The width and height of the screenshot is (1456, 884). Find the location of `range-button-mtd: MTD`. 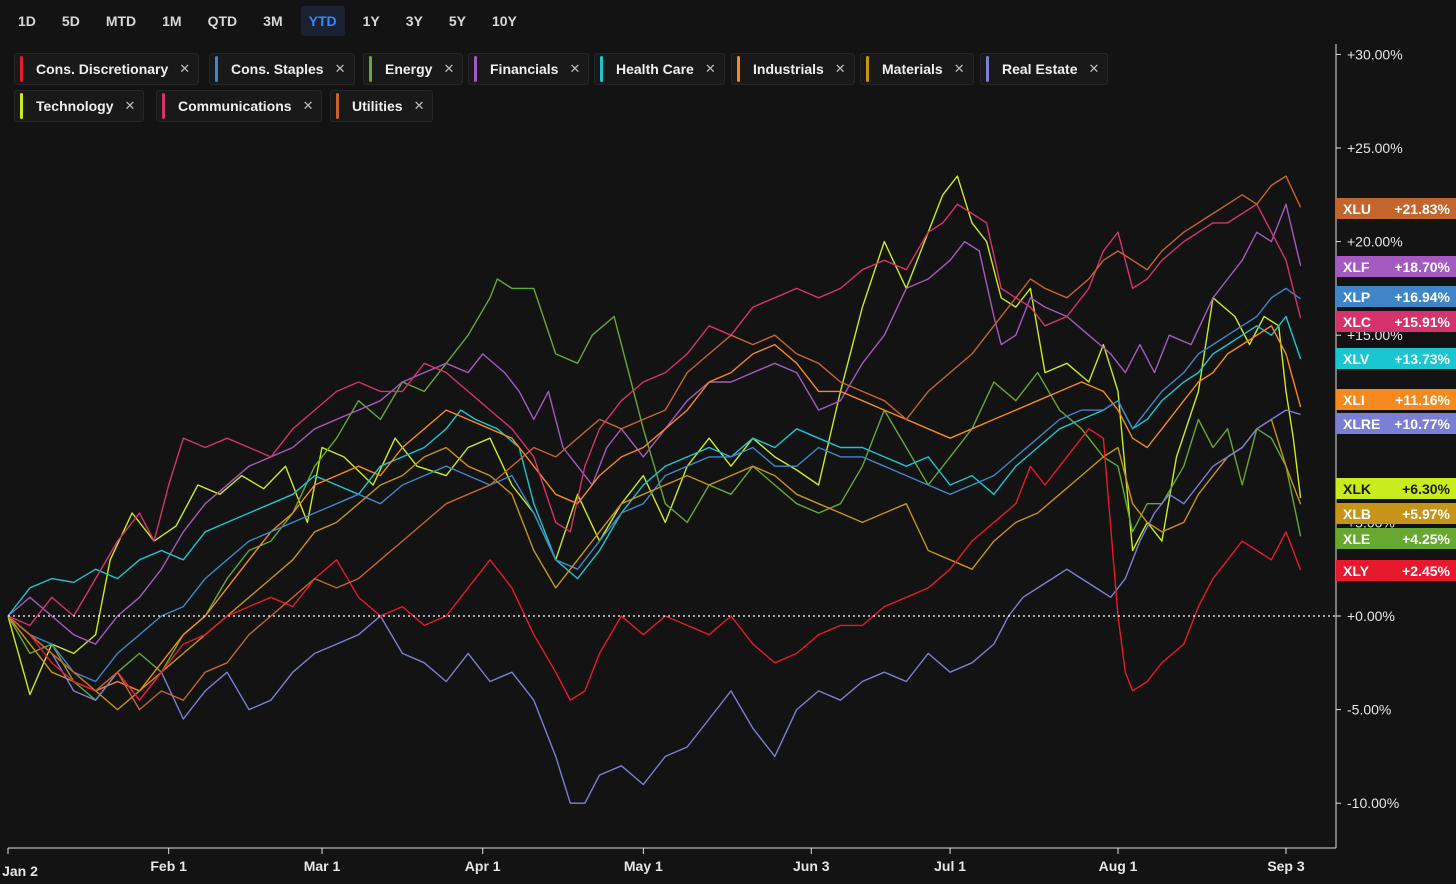

range-button-mtd: MTD is located at coordinates (121, 21).